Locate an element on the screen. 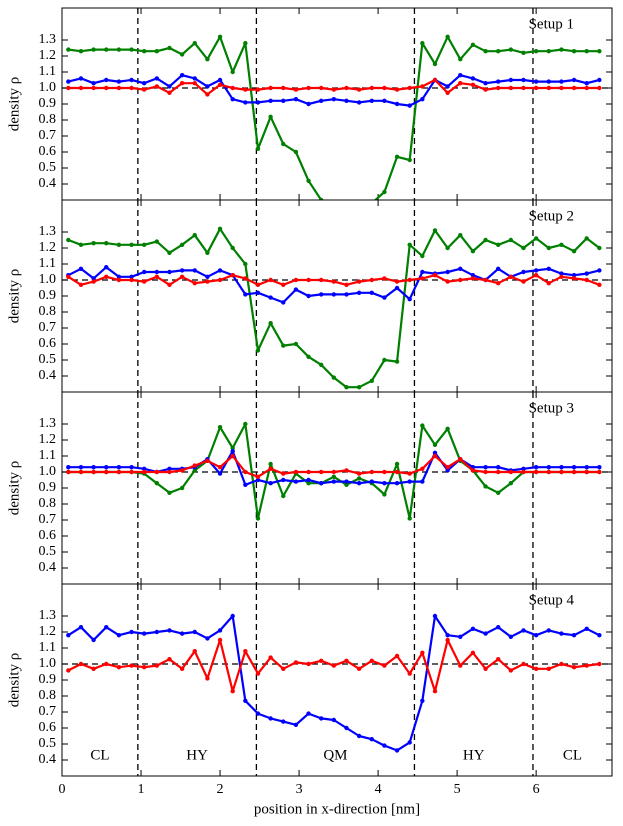  y-tick-label: 1.1 is located at coordinates (48, 71).